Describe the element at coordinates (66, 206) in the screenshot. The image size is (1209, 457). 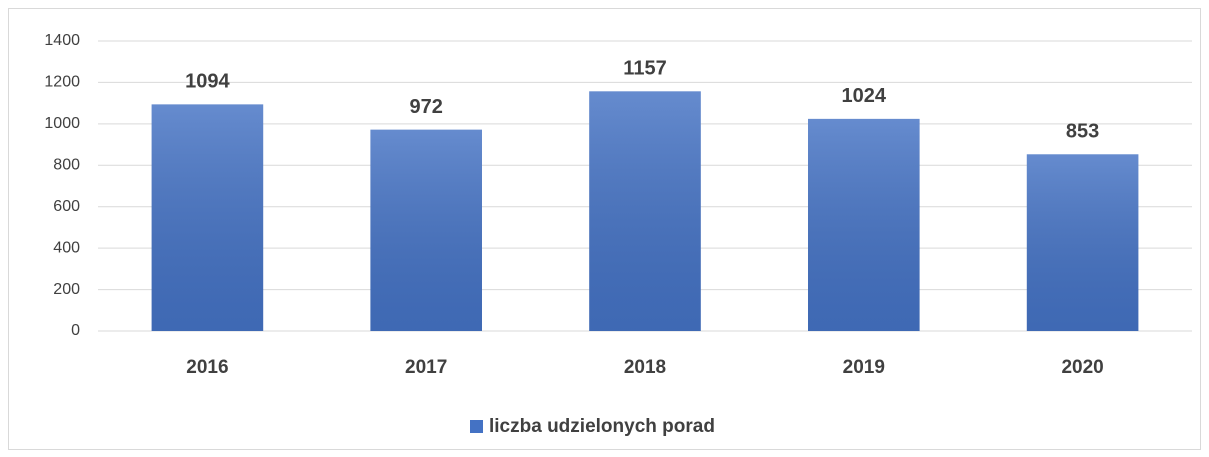
I see `y-tick-label: 600` at that location.